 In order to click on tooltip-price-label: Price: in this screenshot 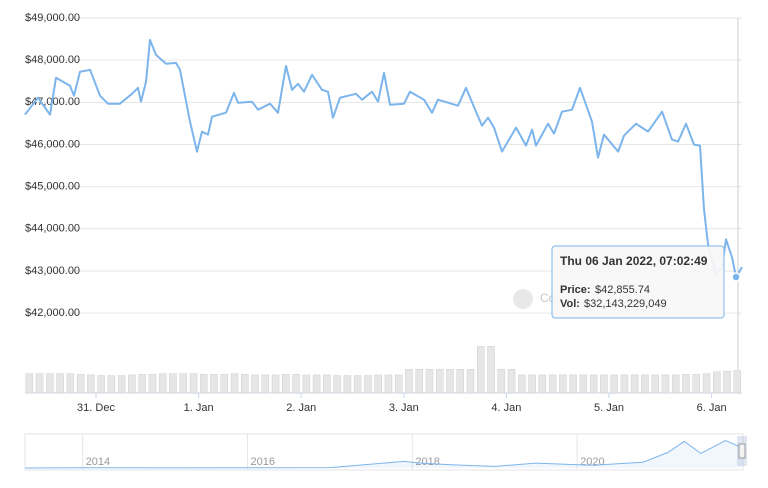, I will do `click(575, 290)`.